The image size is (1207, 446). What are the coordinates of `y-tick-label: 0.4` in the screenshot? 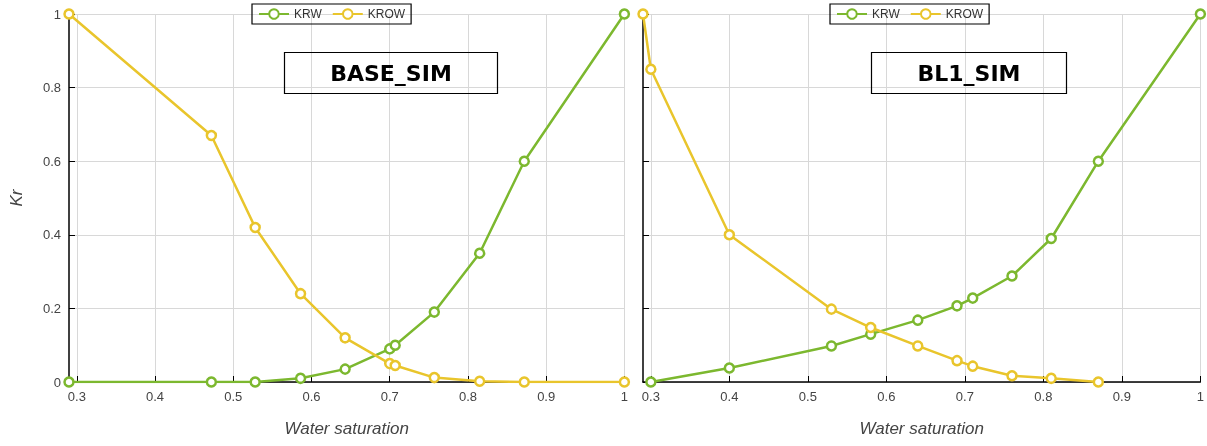 It's located at (51, 235).